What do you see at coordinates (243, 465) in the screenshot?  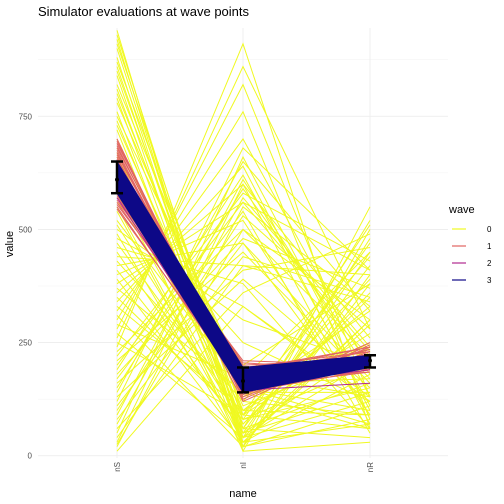 I see `x-tick-label: nI` at bounding box center [243, 465].